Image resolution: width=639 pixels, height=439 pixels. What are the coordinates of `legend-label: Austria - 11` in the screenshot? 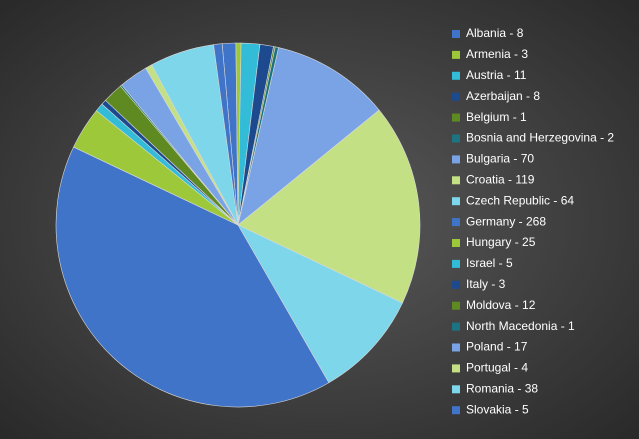 It's located at (496, 75).